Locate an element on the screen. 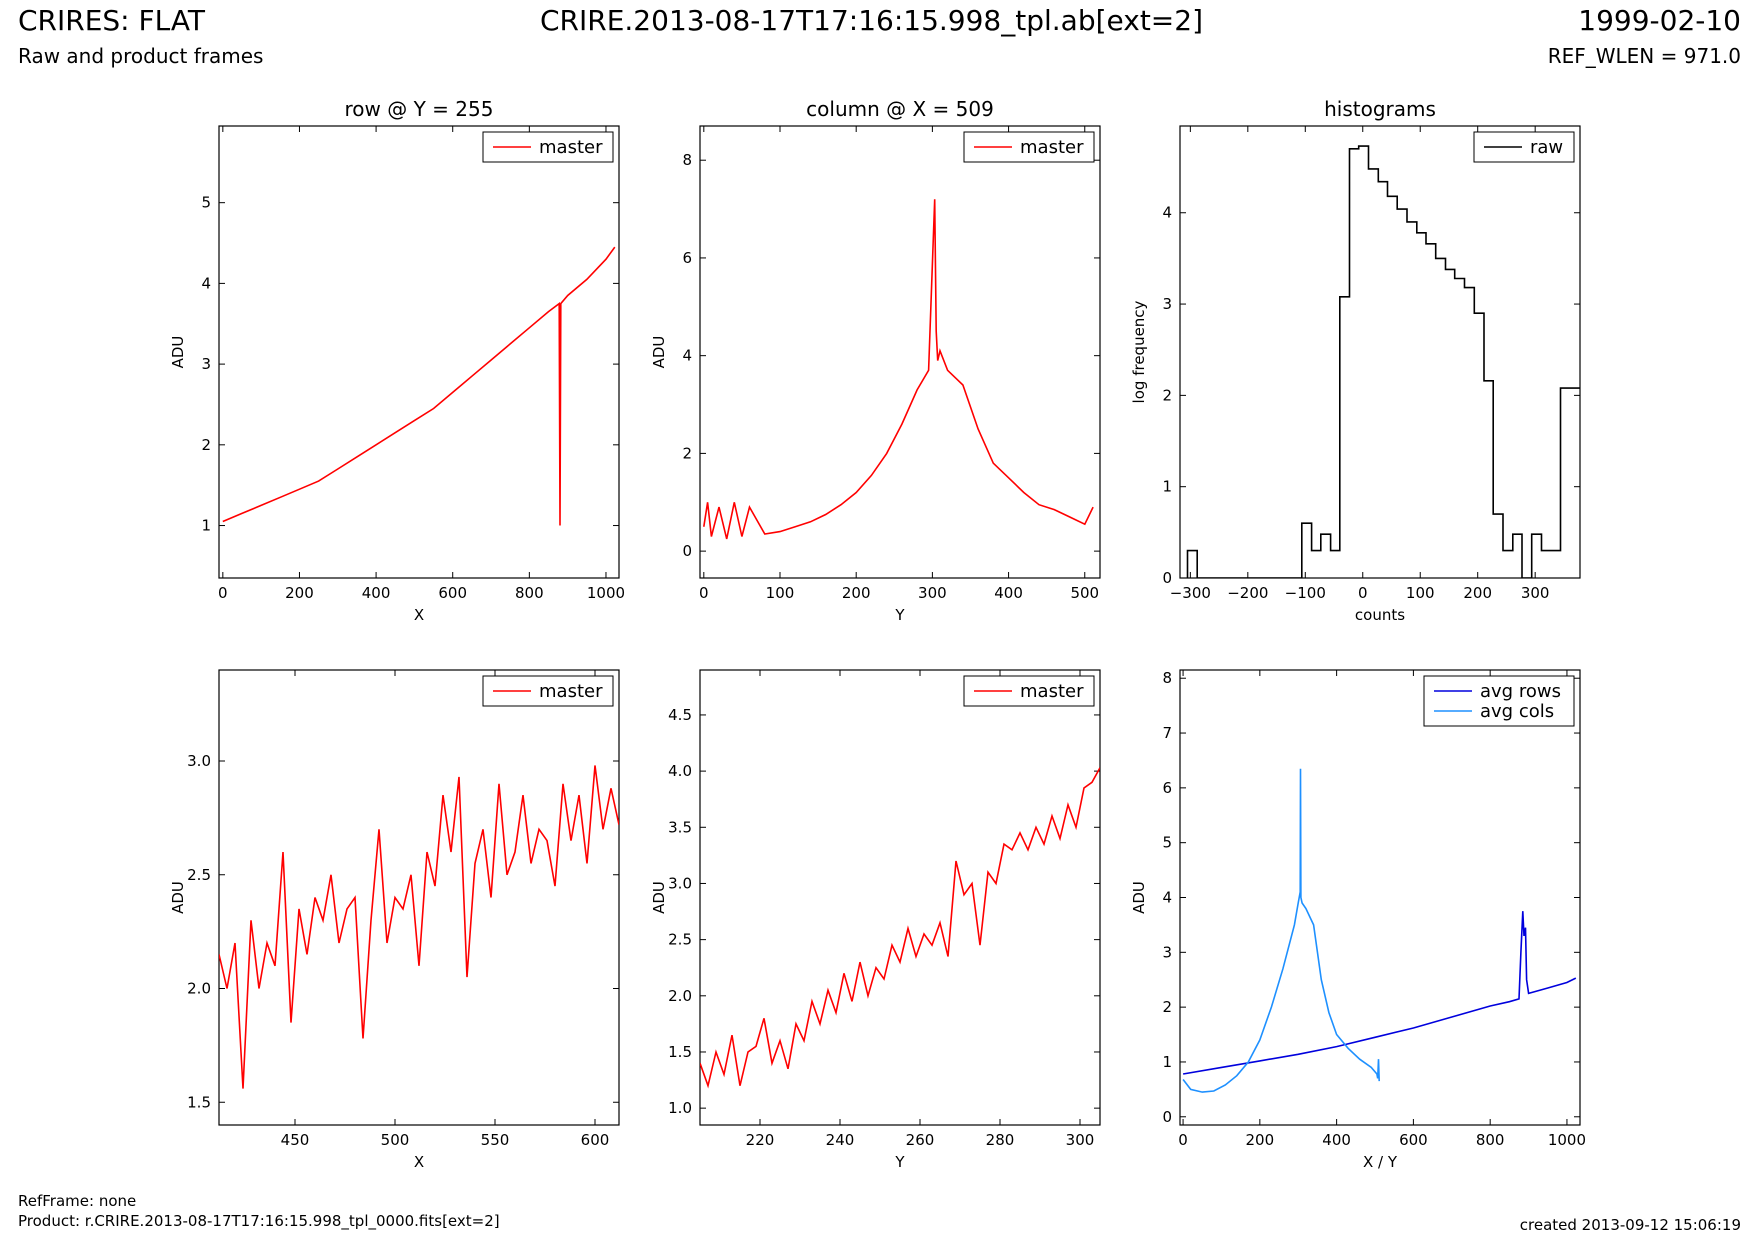 Image resolution: width=1755 pixels, height=1245 pixels. date-title: 1999-02-10 is located at coordinates (1659, 20).